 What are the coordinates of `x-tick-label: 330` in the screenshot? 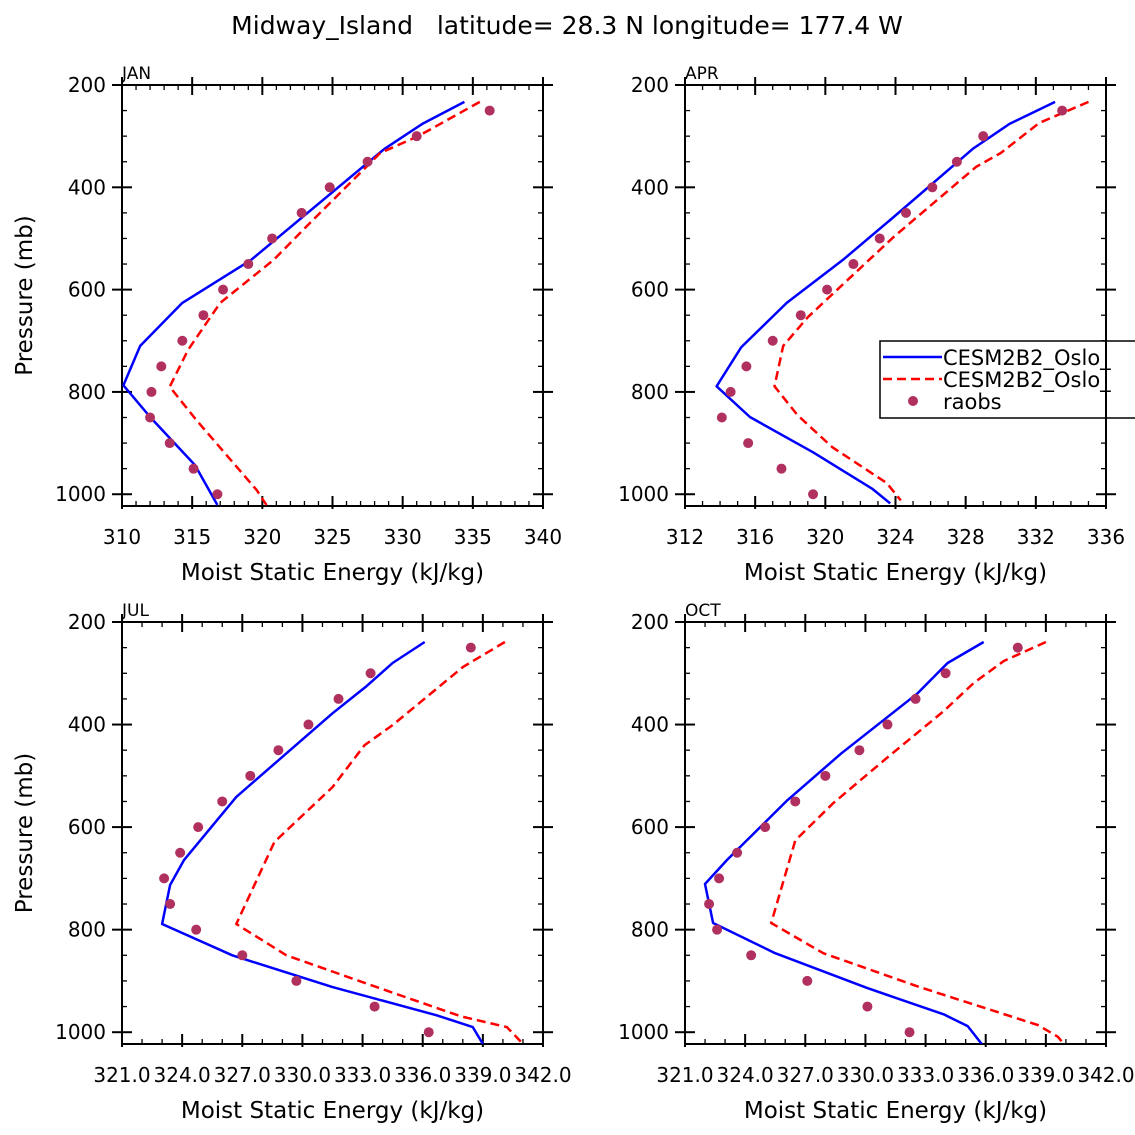 It's located at (403, 537).